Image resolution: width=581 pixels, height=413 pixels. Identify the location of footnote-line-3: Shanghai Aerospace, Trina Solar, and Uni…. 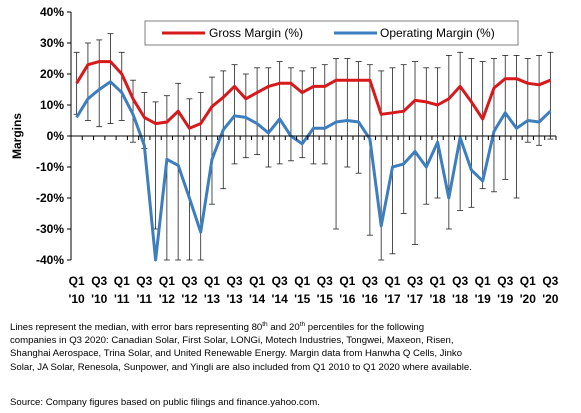
(236, 354).